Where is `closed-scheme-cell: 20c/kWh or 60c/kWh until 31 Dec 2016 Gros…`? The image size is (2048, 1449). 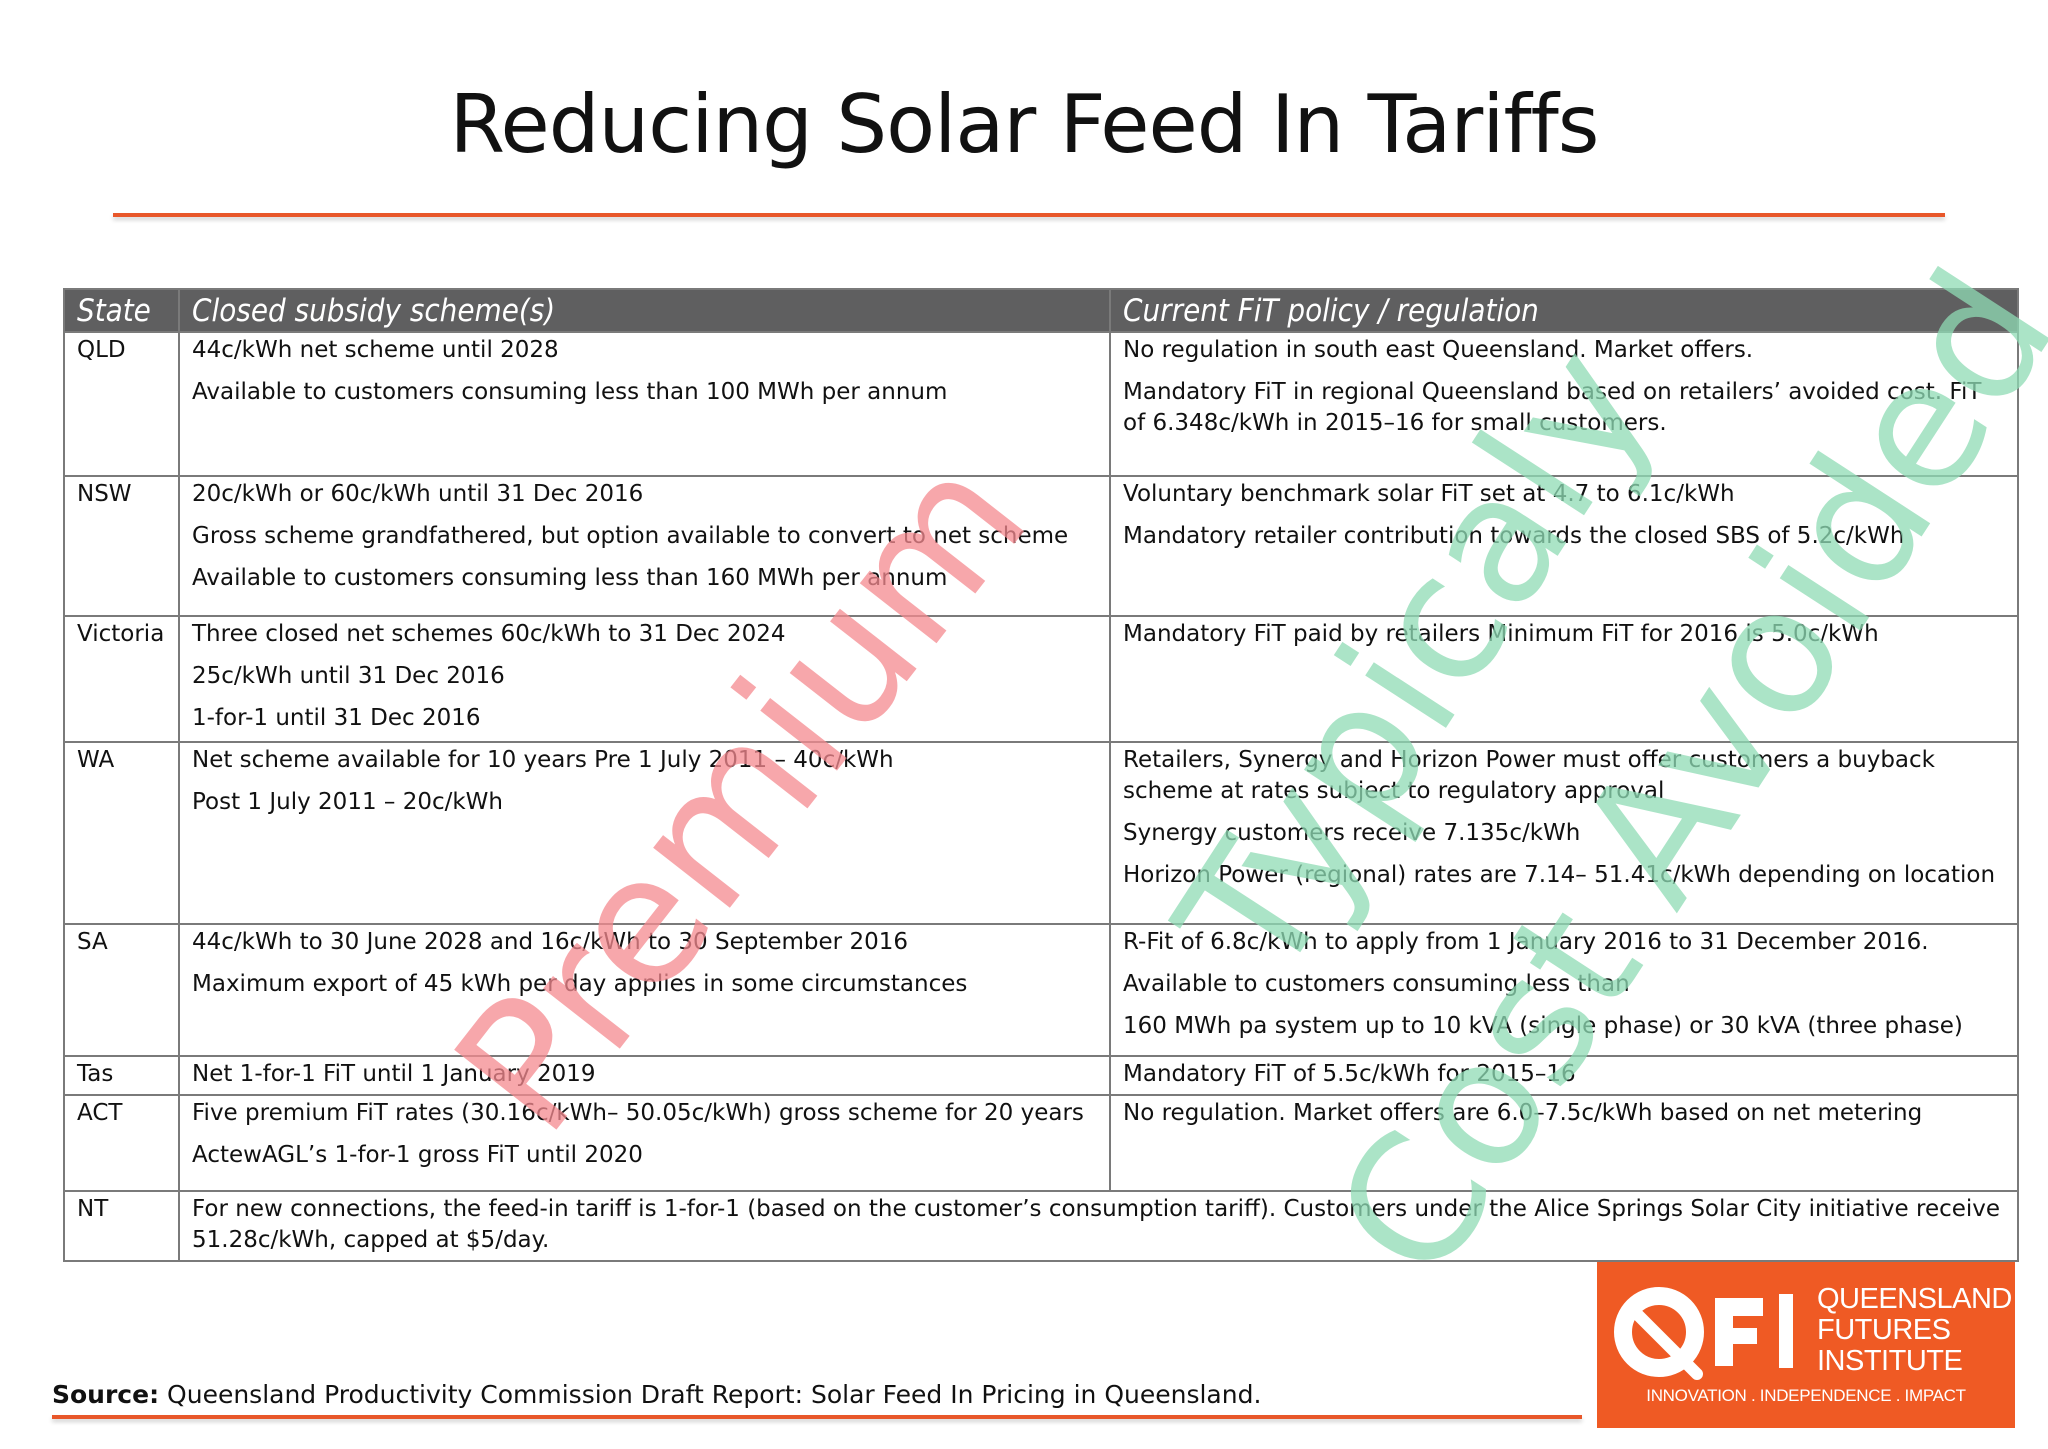 closed-scheme-cell: 20c/kWh or 60c/kWh until 31 Dec 2016 Gros… is located at coordinates (644, 546).